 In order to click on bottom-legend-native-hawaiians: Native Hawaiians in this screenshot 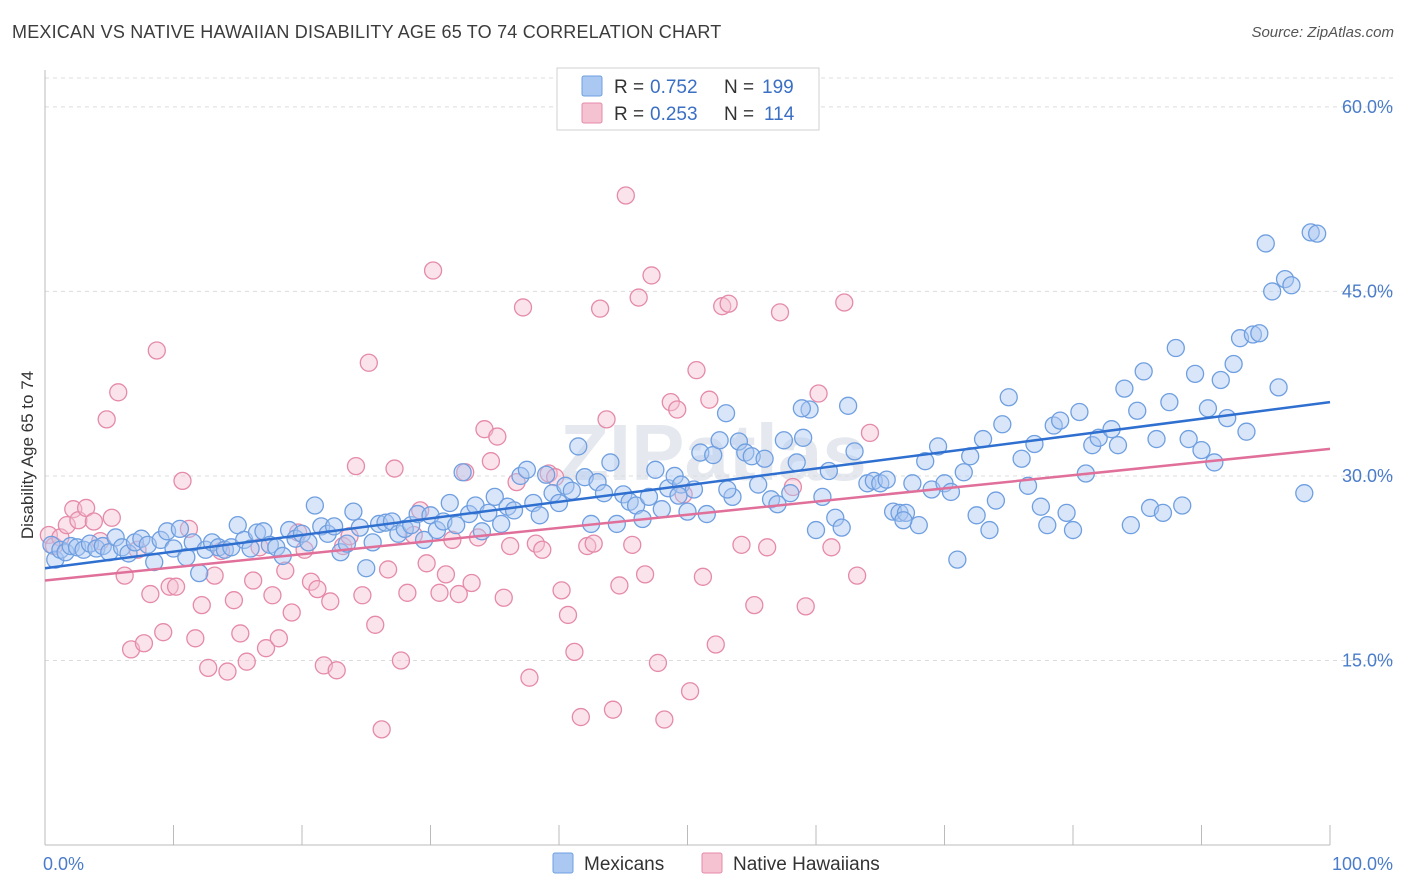, I will do `click(806, 864)`.